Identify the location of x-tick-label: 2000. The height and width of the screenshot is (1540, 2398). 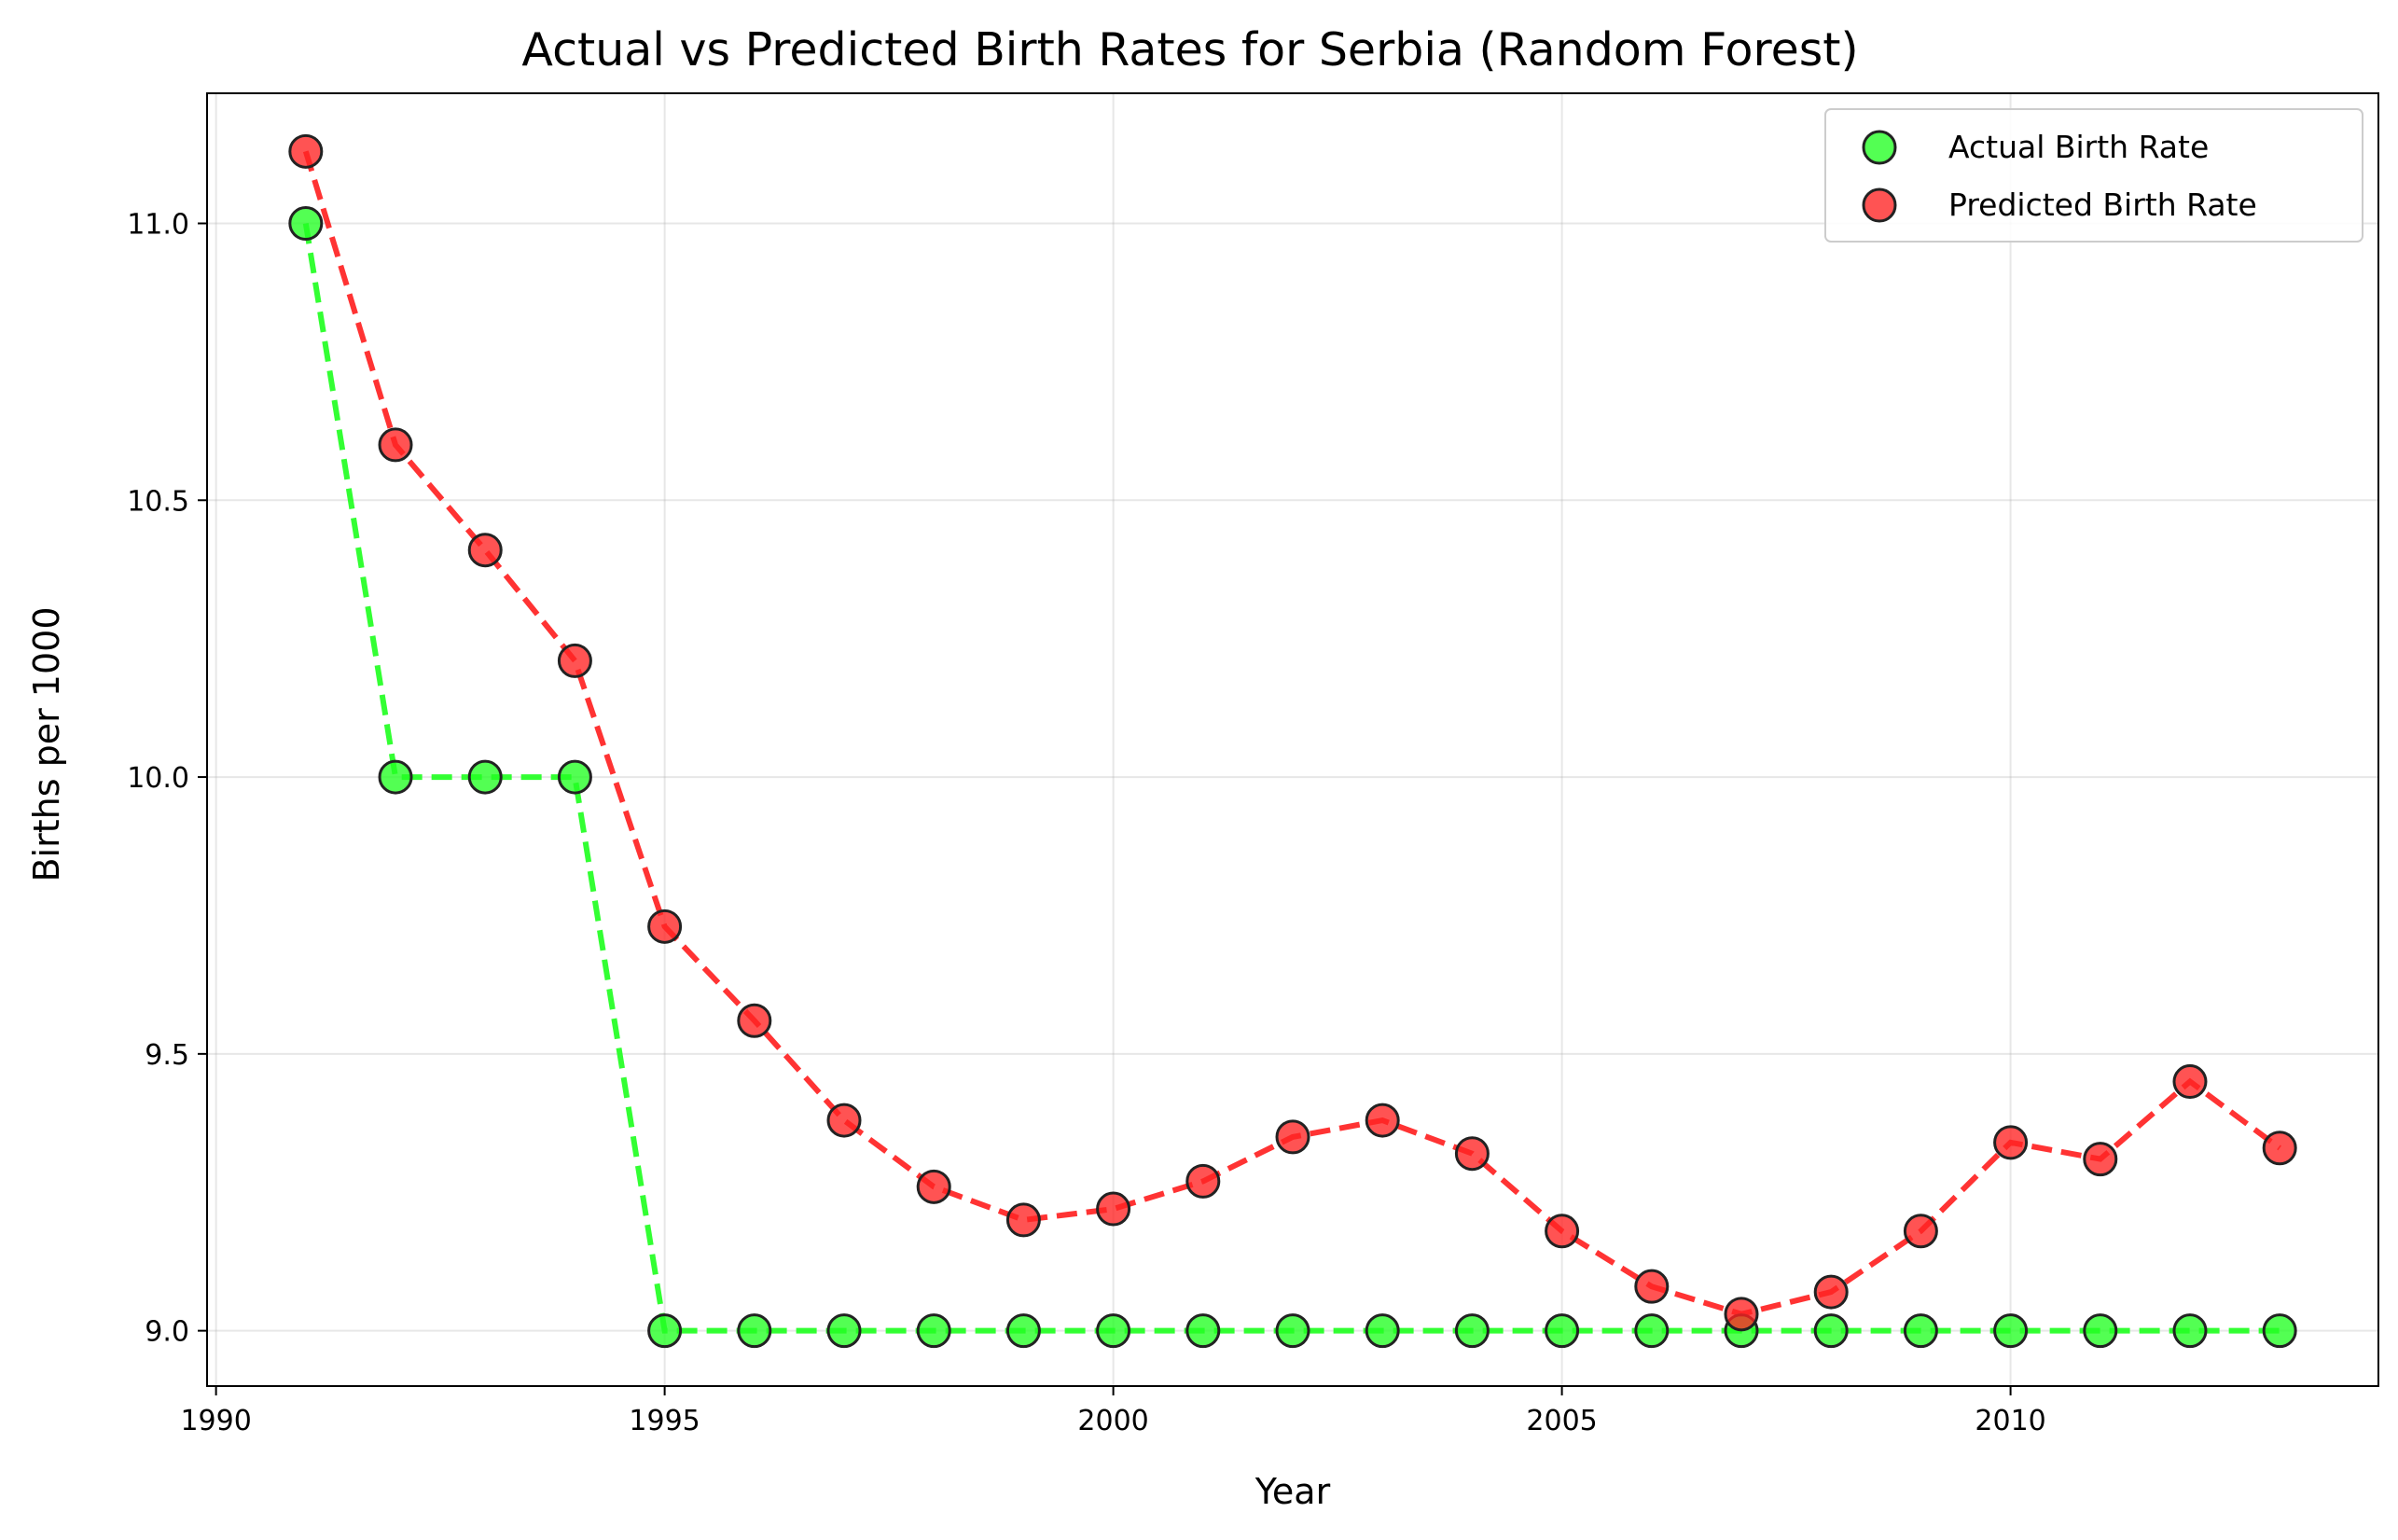
(1113, 1421).